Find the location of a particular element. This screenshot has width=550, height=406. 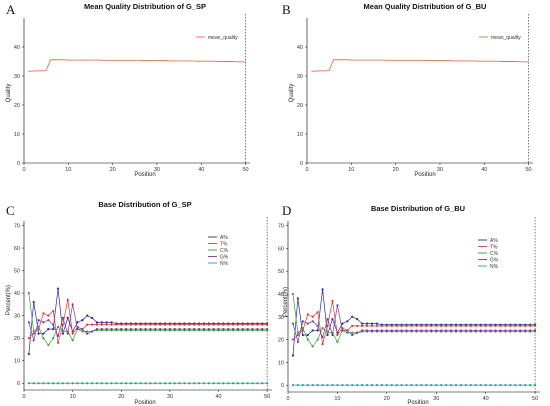

y-axis-title: Quality is located at coordinates (9, 93).